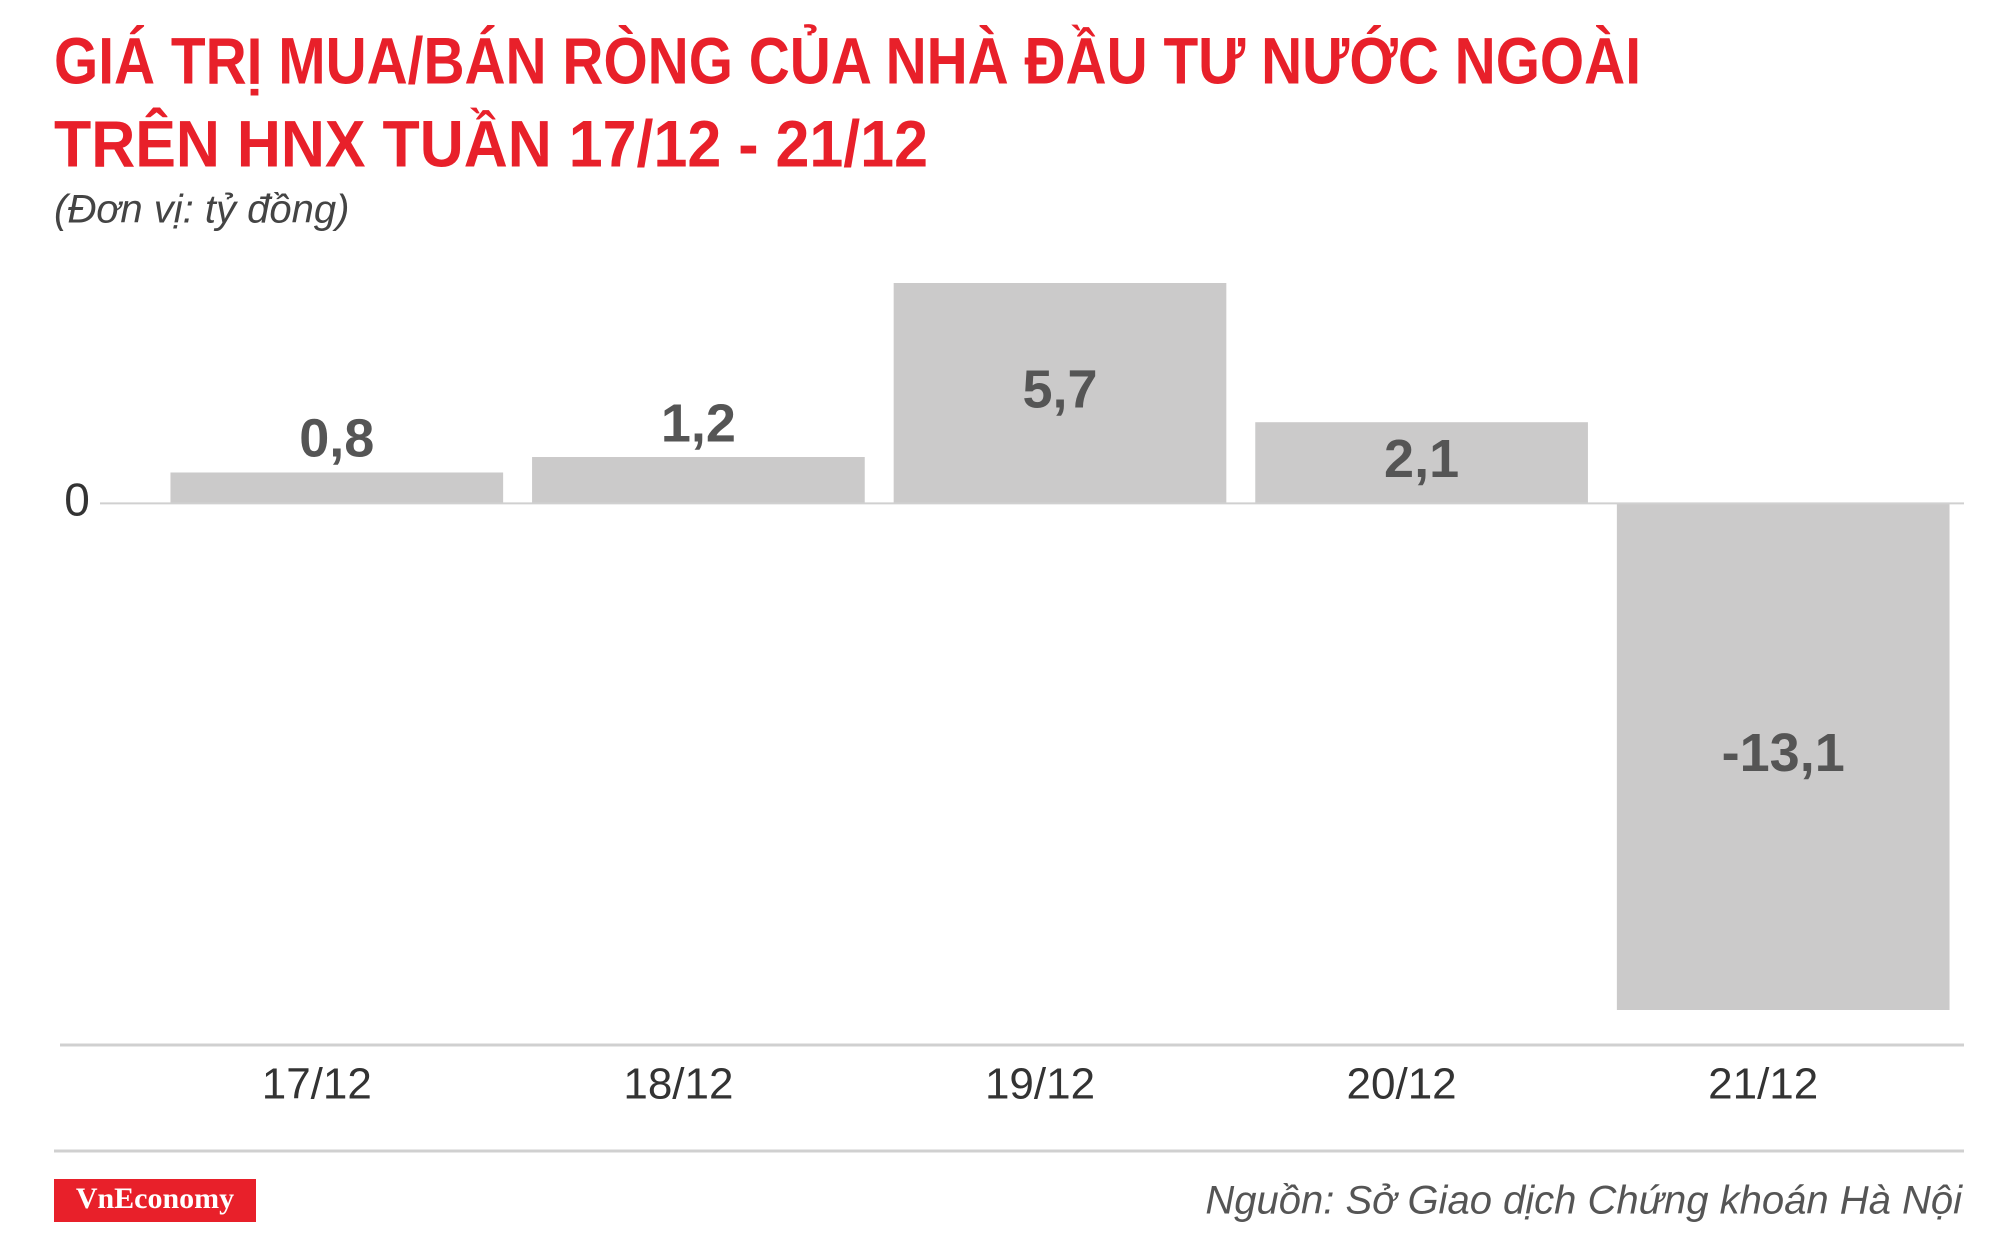  Describe the element at coordinates (1783, 753) in the screenshot. I see `value-label: -13,1` at that location.